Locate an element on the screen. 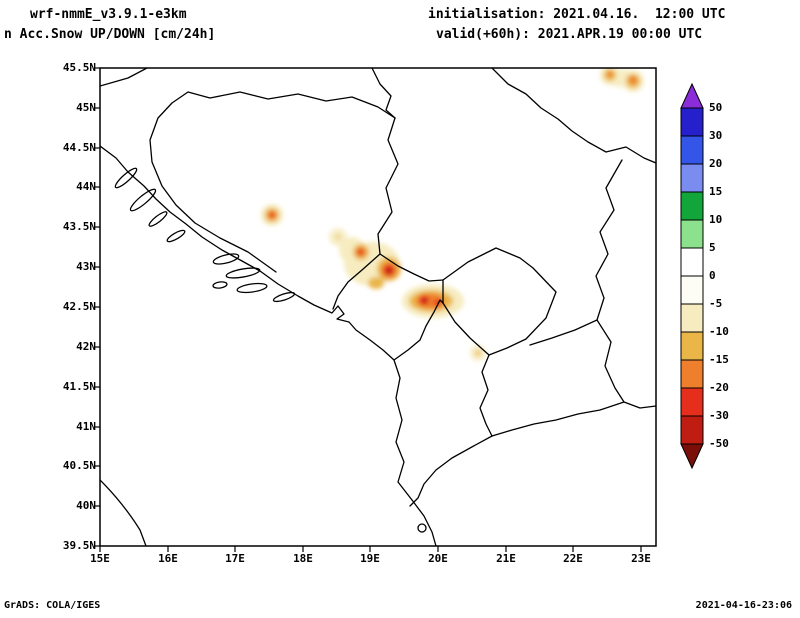  border-serbia-montenegro is located at coordinates (411, 267).